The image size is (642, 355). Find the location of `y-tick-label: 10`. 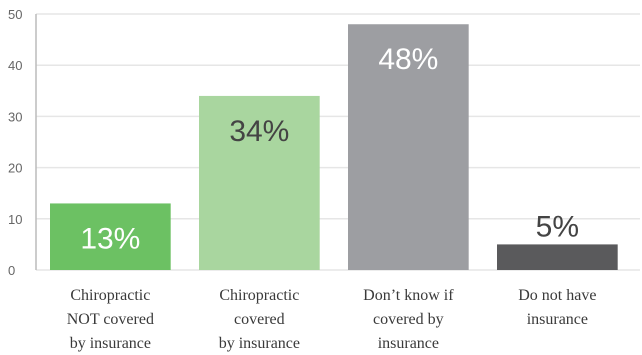

y-tick-label: 10 is located at coordinates (15, 219).